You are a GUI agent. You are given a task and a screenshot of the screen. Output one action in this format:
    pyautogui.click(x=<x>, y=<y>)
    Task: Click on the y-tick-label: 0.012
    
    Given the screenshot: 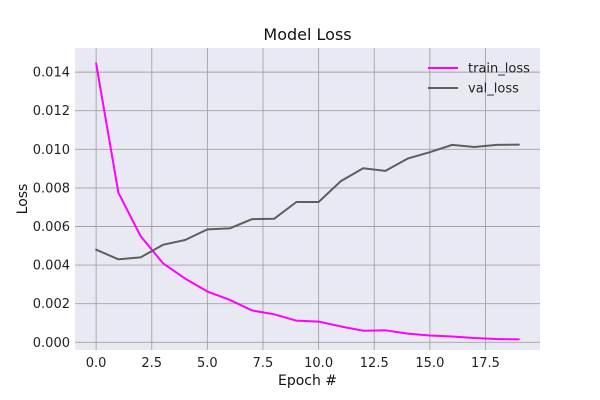 What is the action you would take?
    pyautogui.click(x=51, y=111)
    